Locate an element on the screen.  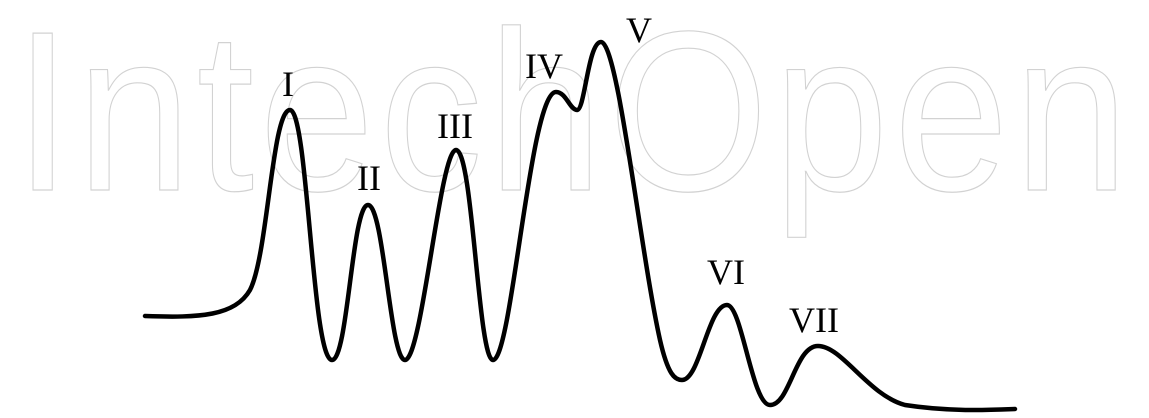
peak-label-iv: IV is located at coordinates (544, 66).